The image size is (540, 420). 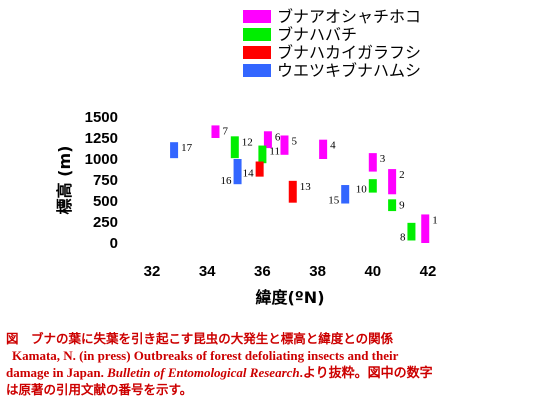 What do you see at coordinates (435, 220) in the screenshot?
I see `bar-label-1: 1` at bounding box center [435, 220].